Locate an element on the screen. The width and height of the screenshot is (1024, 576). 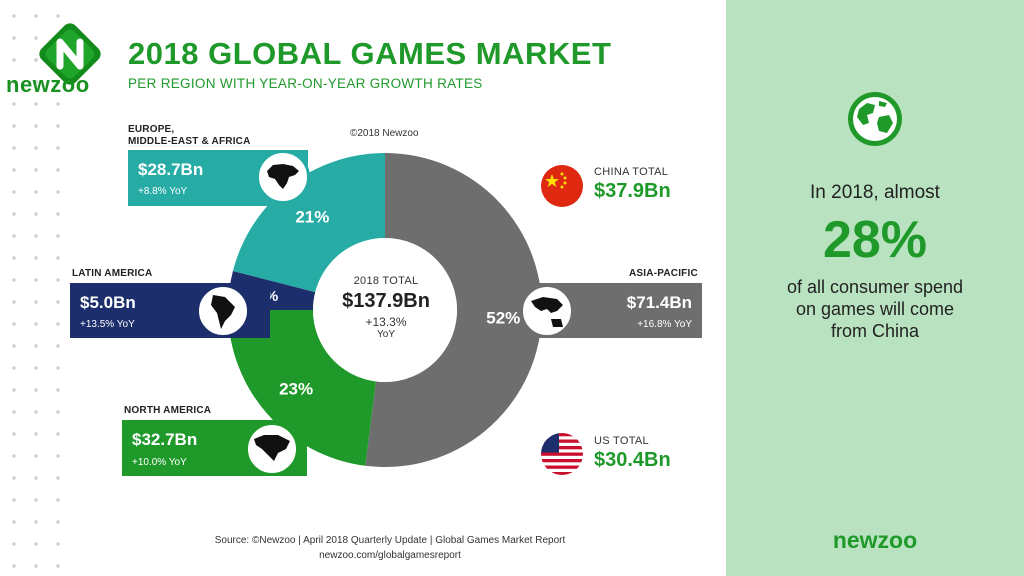
us-total-value: $30.4Bn is located at coordinates (632, 460).